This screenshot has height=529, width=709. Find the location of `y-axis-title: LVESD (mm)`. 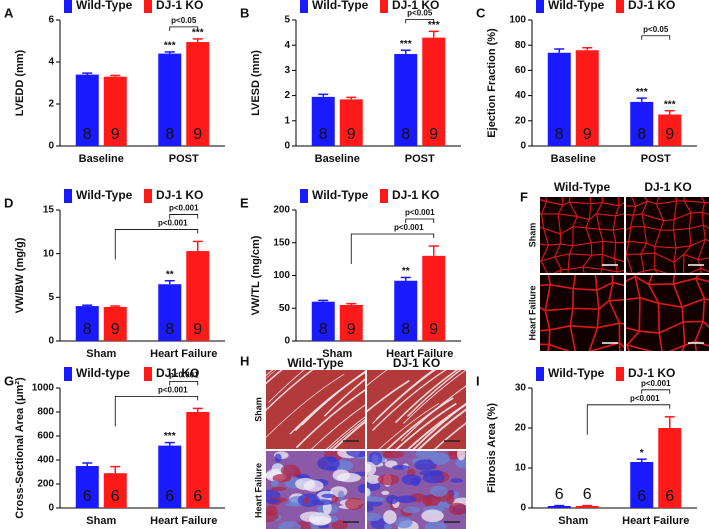

y-axis-title: LVESD (mm) is located at coordinates (256, 83).